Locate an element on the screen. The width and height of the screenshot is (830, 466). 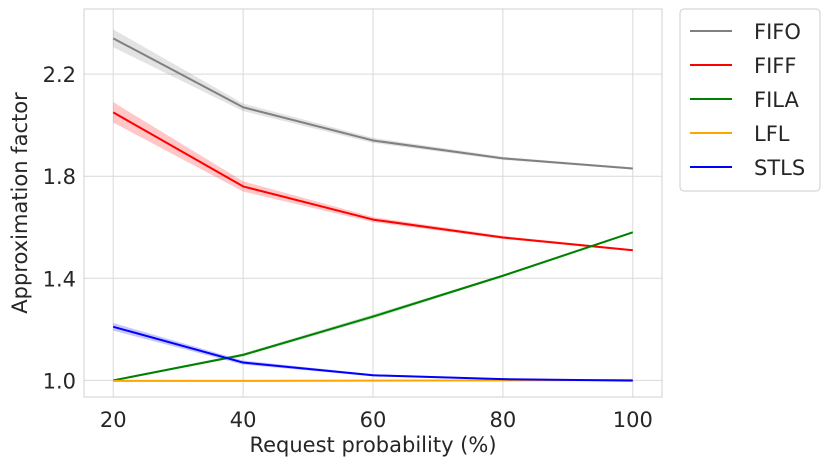
x-tick-label: 40 is located at coordinates (243, 420).